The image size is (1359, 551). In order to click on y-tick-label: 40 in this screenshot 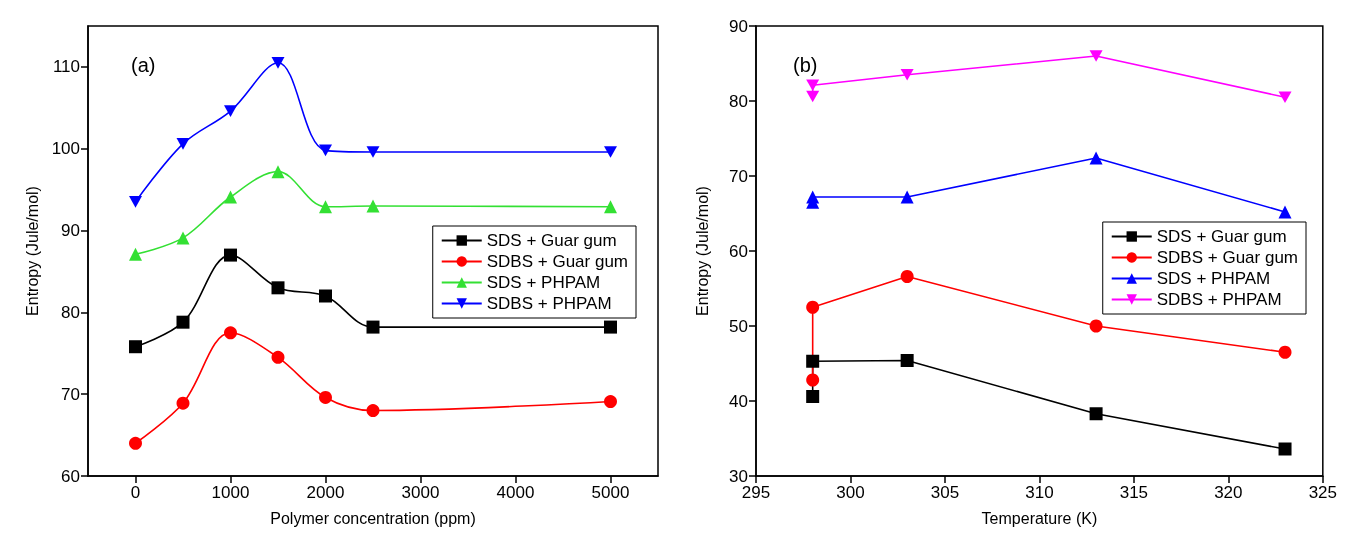, I will do `click(738, 401)`.